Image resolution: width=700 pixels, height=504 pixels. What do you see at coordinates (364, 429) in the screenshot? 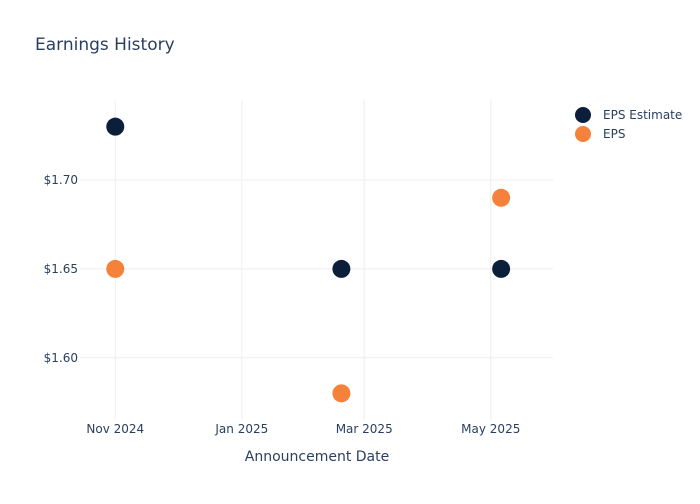
I see `x-tick-label: Mar 2025` at bounding box center [364, 429].